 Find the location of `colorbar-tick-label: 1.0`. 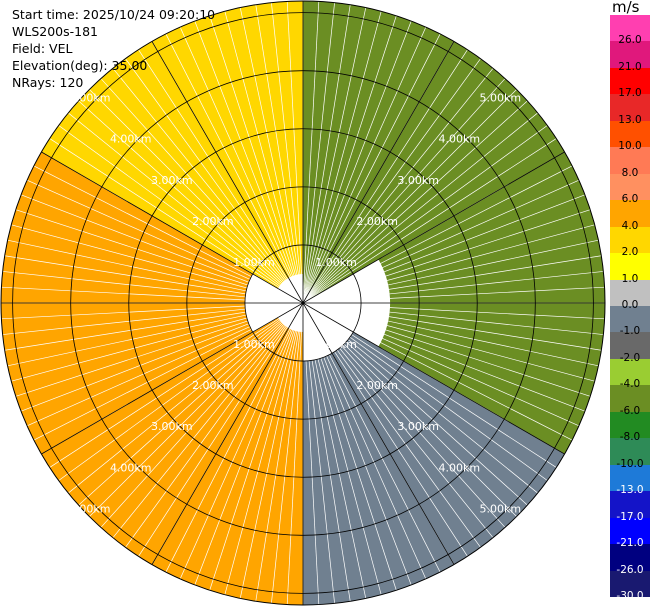

colorbar-tick-label: 1.0 is located at coordinates (630, 278).